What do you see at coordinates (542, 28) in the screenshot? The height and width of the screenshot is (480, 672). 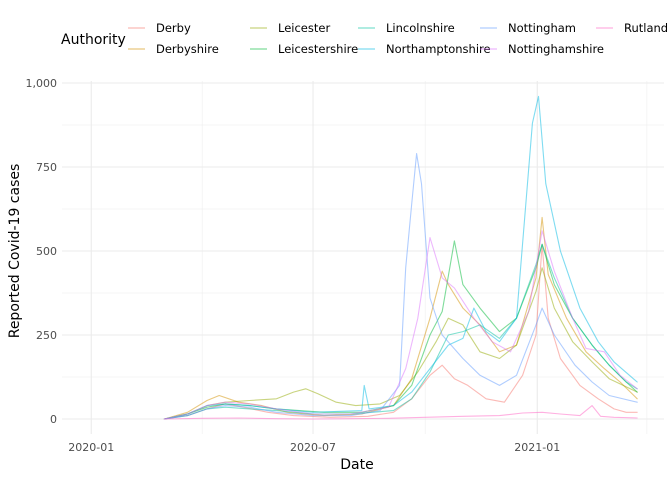 I see `legend-label-nottingham: Nottingham` at bounding box center [542, 28].